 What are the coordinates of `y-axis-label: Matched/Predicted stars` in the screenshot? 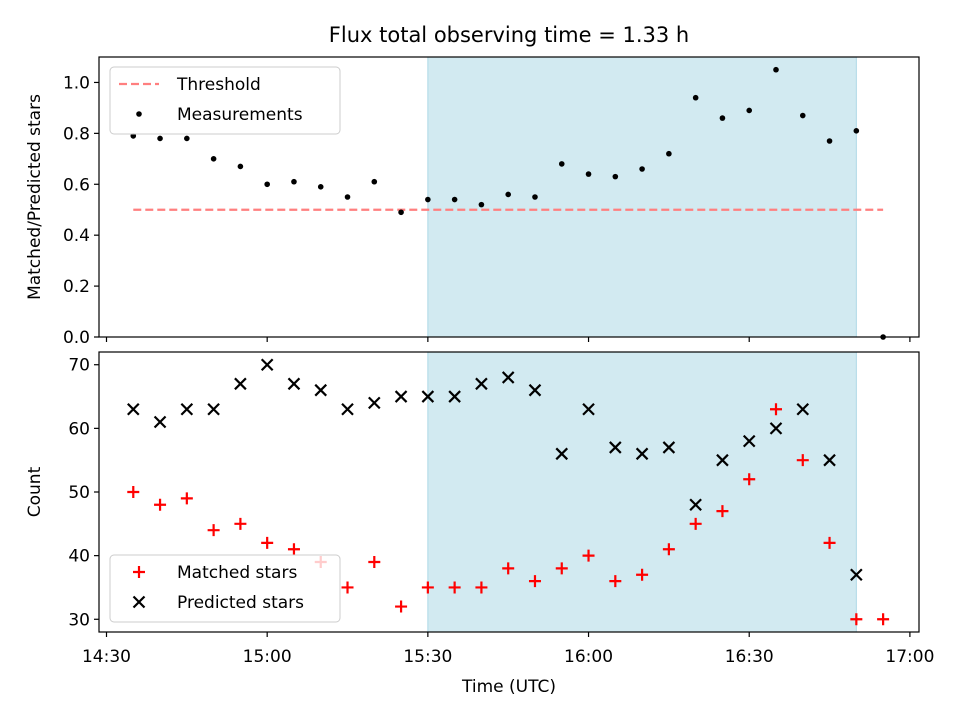 It's located at (35, 197).